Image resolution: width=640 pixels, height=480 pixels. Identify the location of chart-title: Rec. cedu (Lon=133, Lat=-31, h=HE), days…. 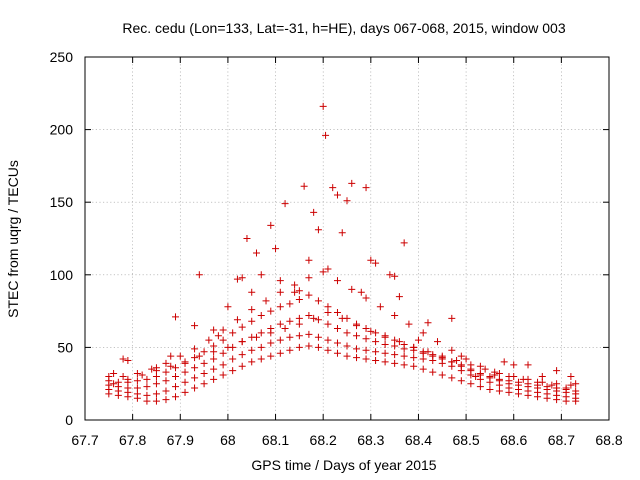
(343, 28).